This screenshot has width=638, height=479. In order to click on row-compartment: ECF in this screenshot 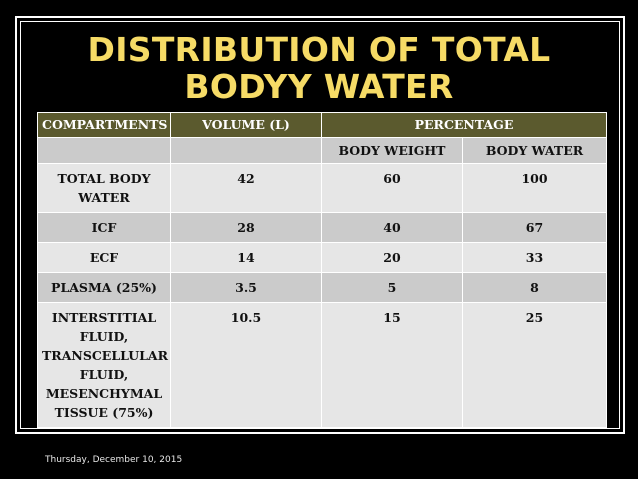, I will do `click(104, 257)`.